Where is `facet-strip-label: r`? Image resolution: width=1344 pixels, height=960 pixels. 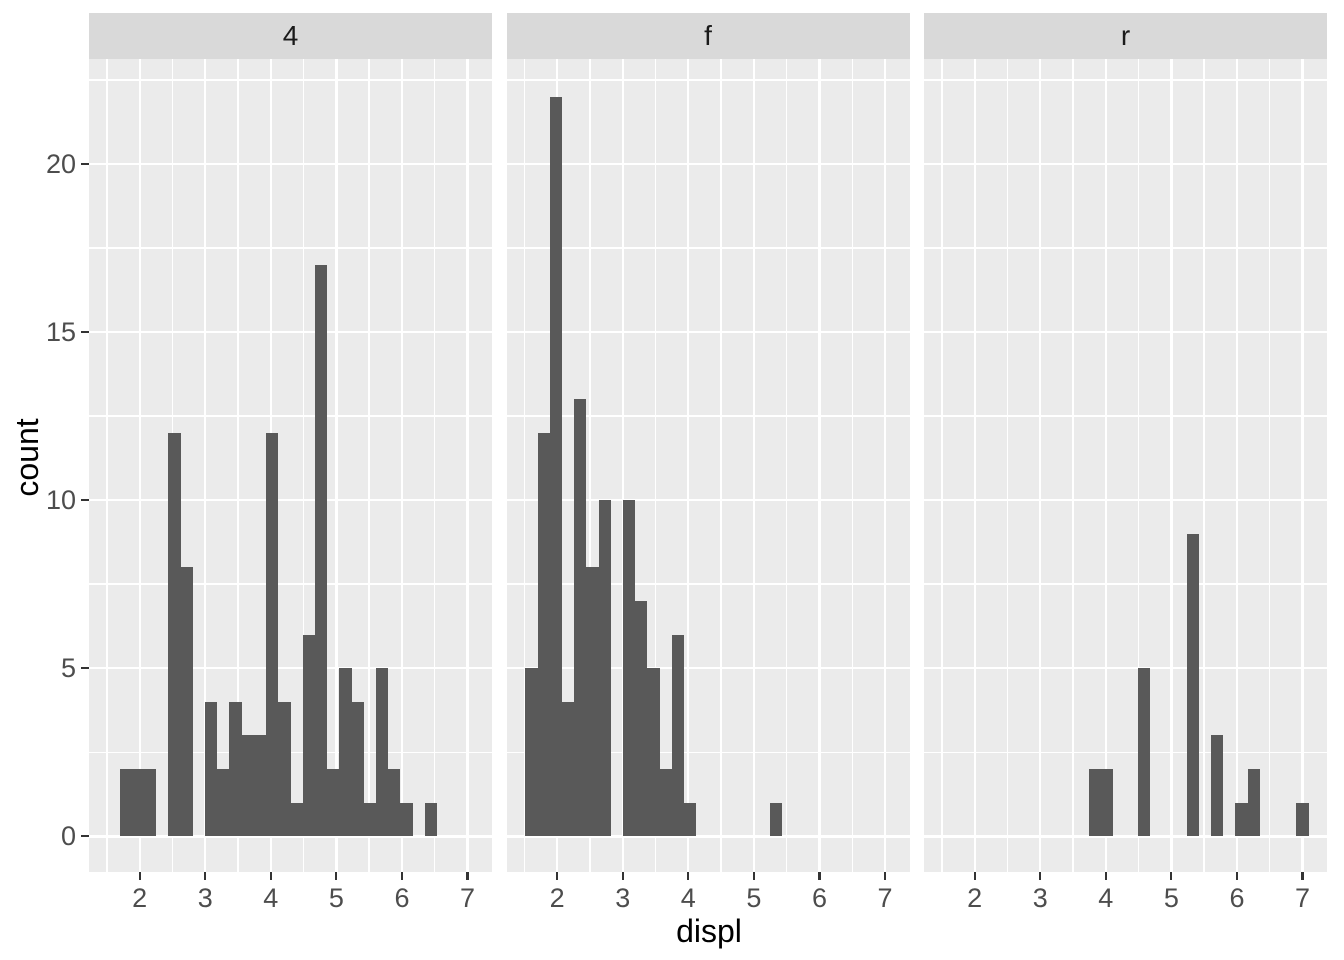
facet-strip-label: r is located at coordinates (1125, 35).